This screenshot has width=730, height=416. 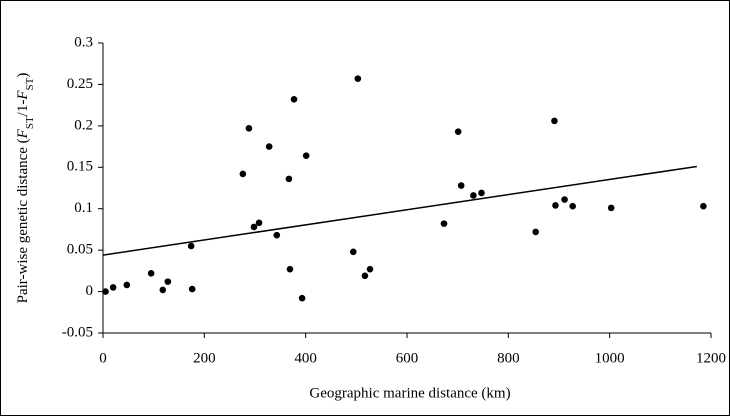 I want to click on y-tick-label: 0, so click(x=90, y=291).